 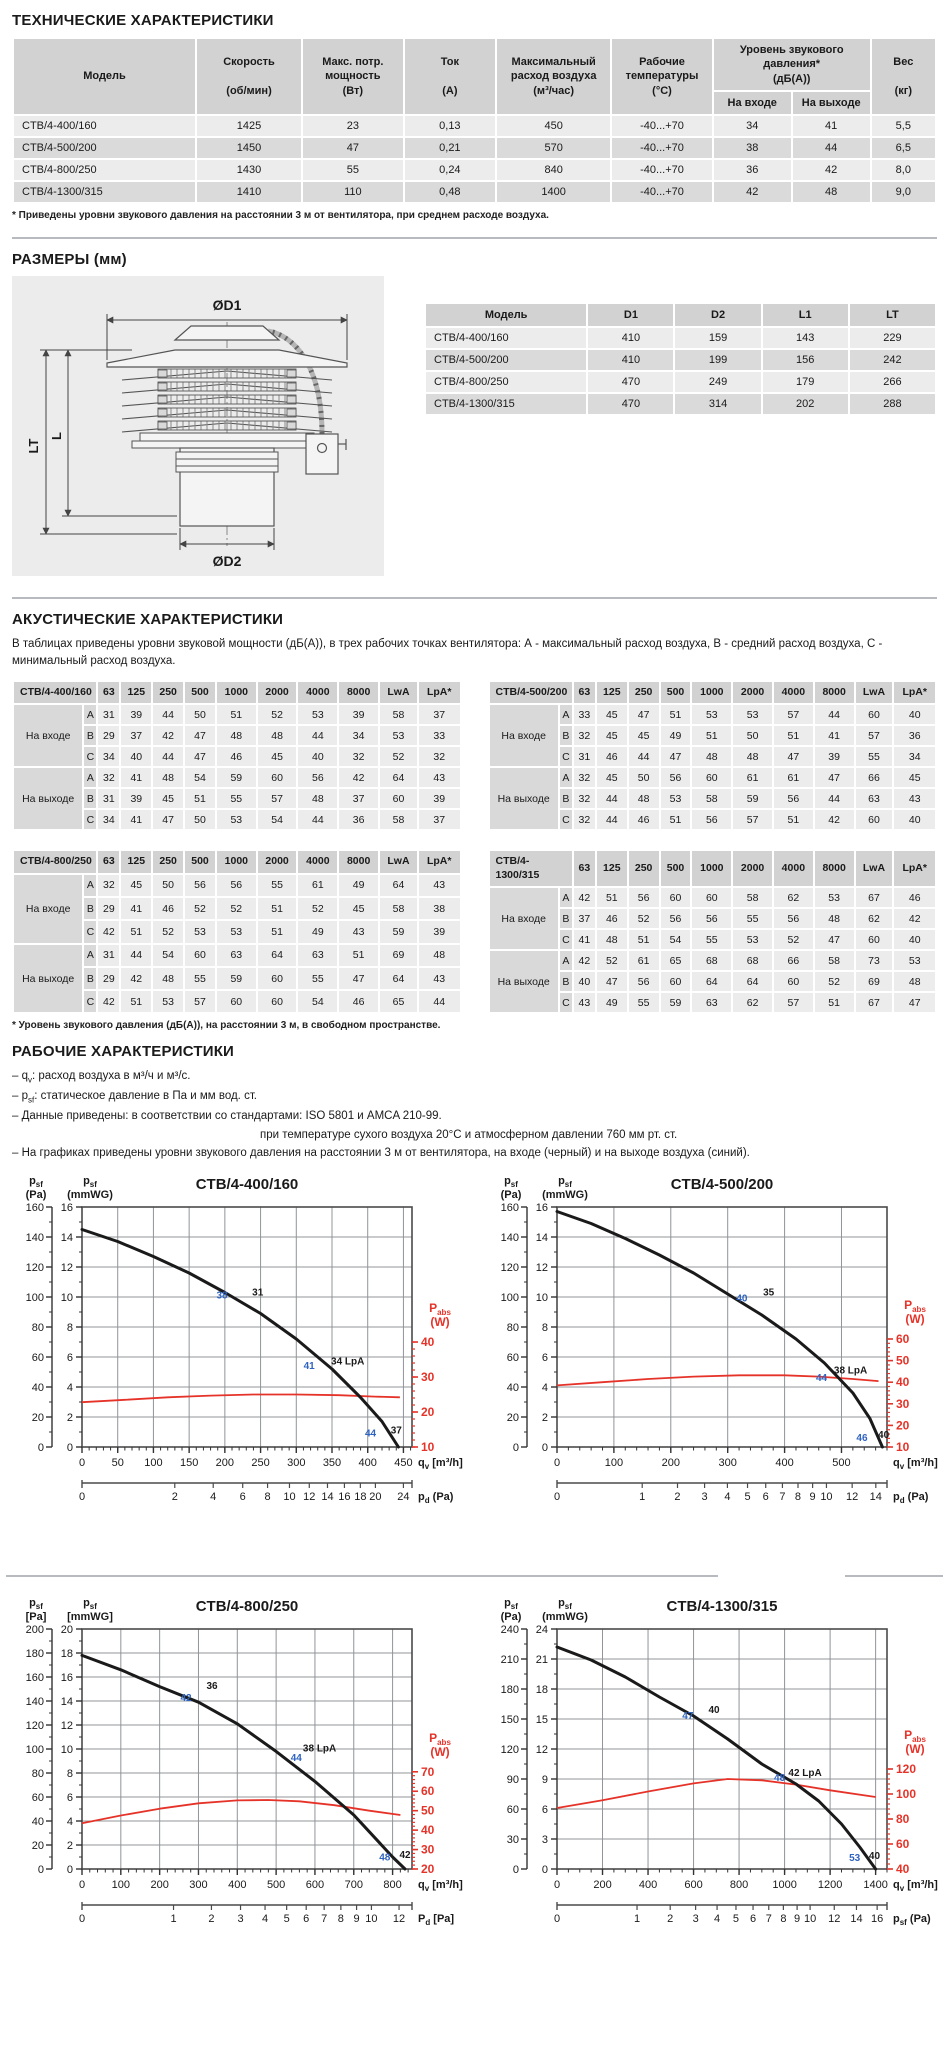 I want to click on table-cell: 40, so click(x=584, y=982).